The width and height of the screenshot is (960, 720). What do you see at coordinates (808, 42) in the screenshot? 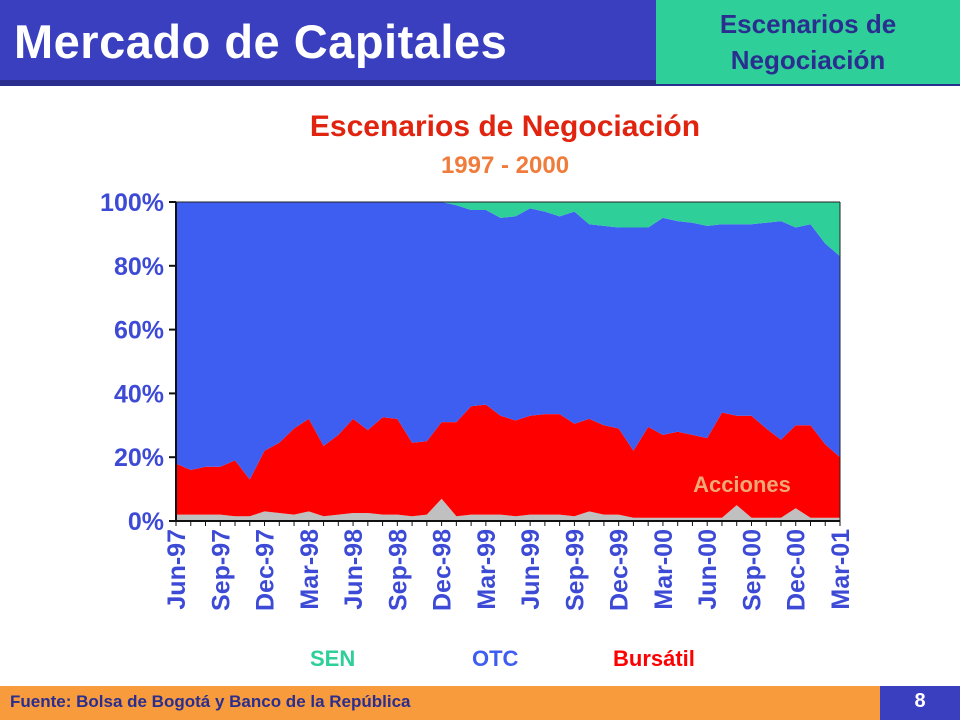
I see `section-badge: Escenarios de Negociación` at bounding box center [808, 42].